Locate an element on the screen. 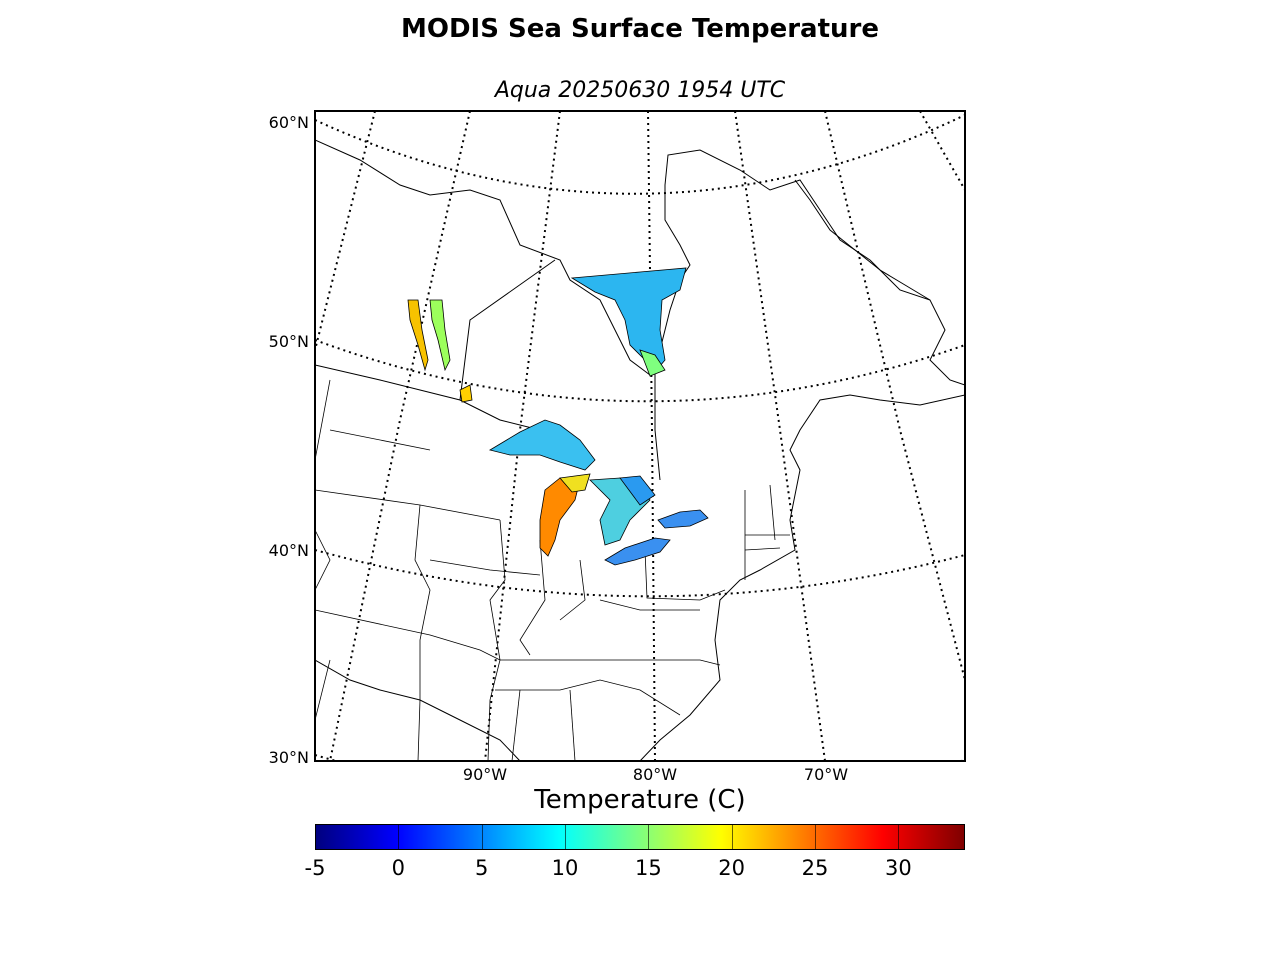  state-borders is located at coordinates (552, 570).